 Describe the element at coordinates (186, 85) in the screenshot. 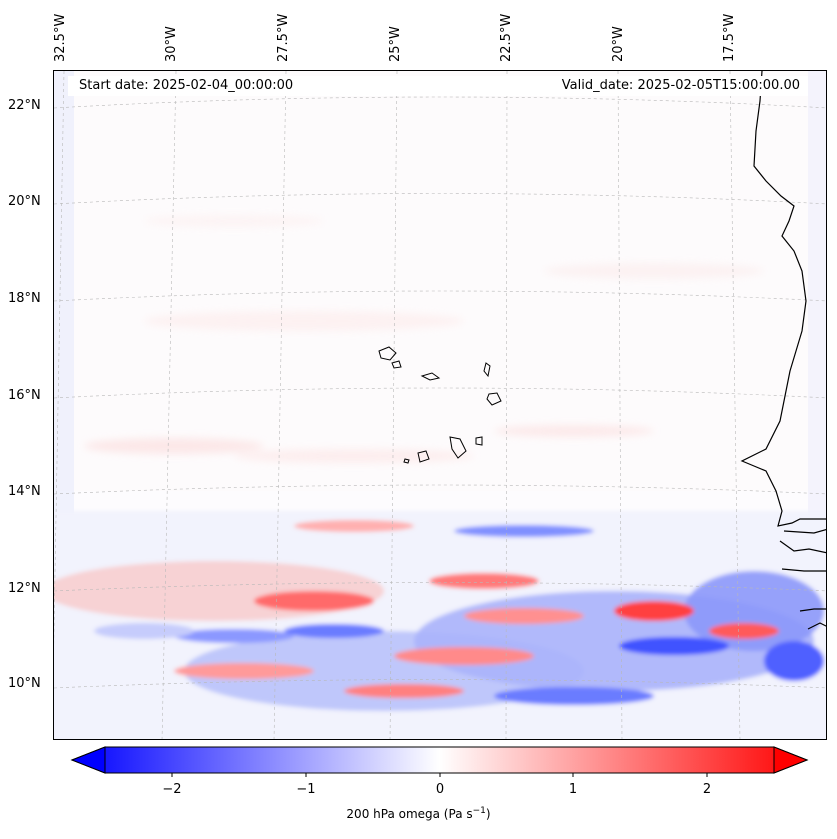

I see `start-date: Start date: 2025-02-04_00:00:00` at that location.